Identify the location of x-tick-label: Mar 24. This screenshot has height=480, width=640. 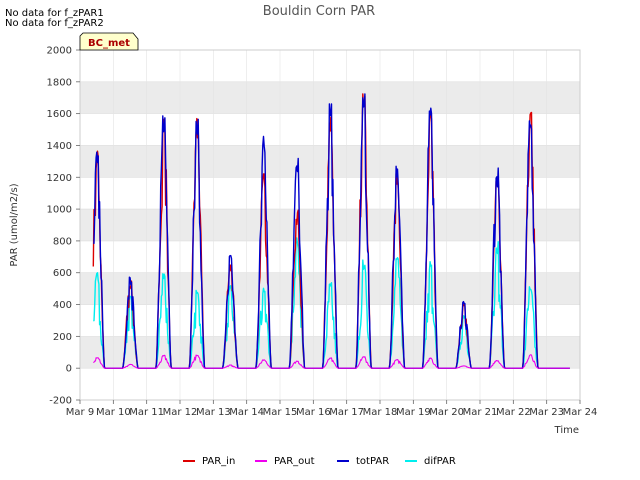
(580, 412).